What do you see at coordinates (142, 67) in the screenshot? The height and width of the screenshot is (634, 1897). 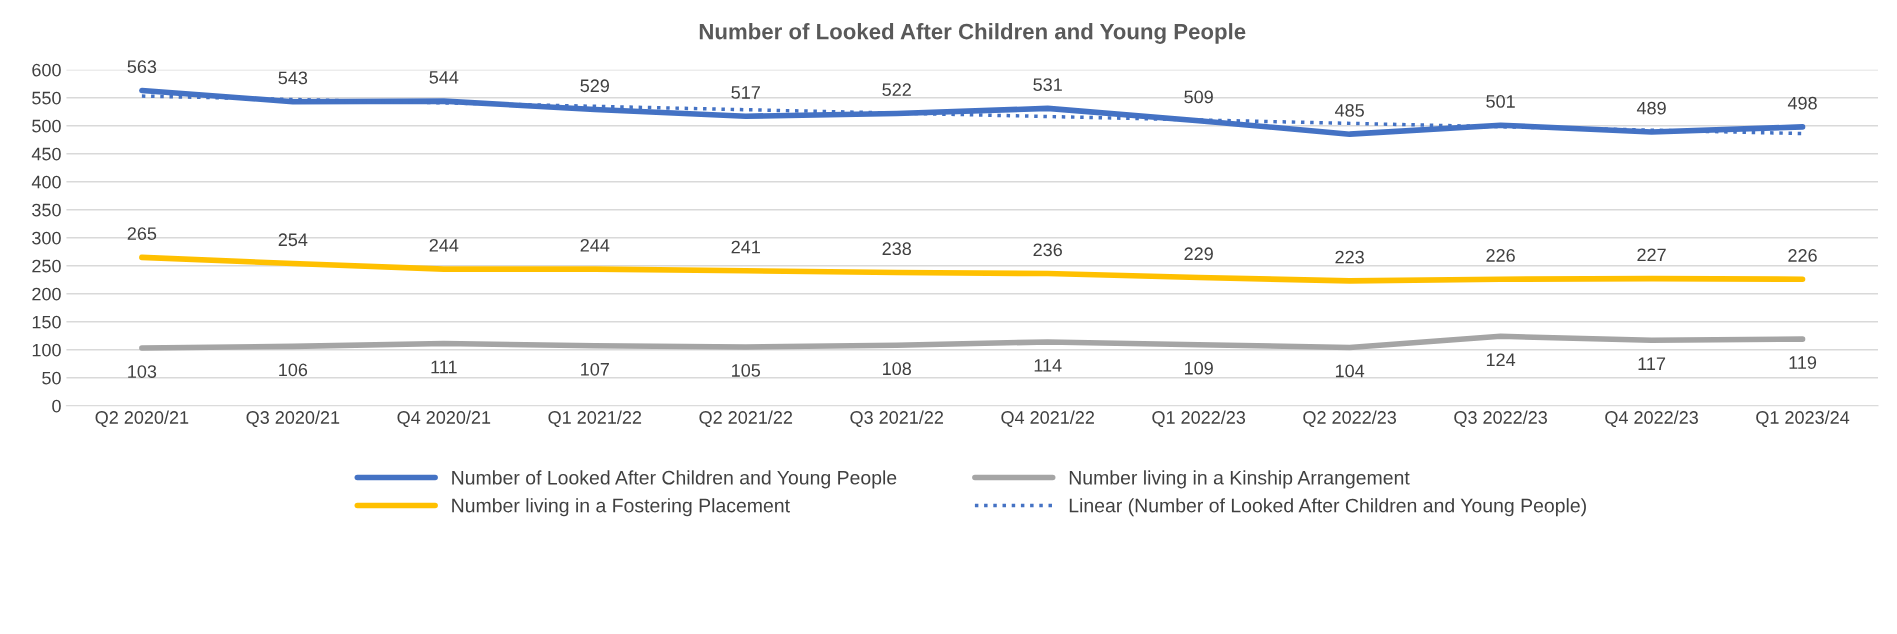 I see `data-label: 563` at bounding box center [142, 67].